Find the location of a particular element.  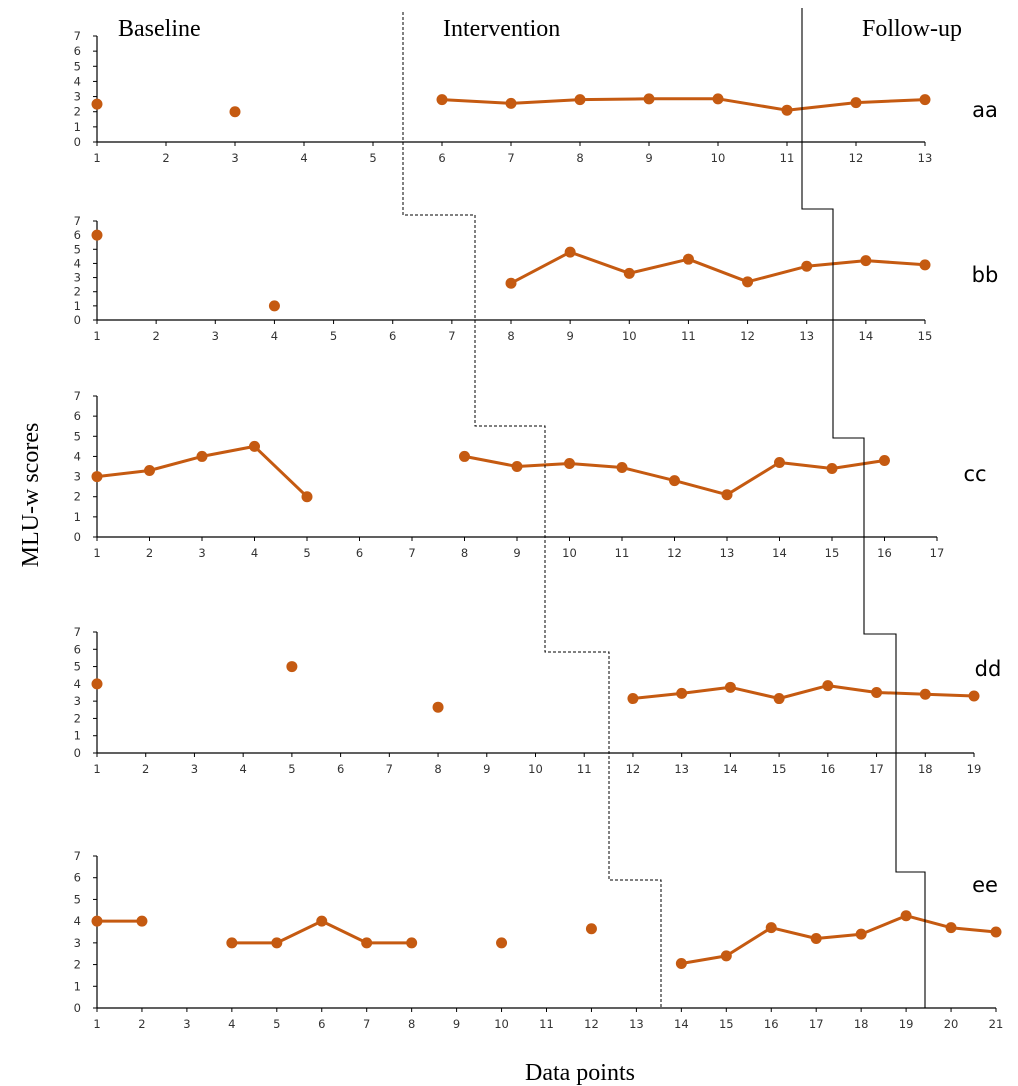

participant-label: ee is located at coordinates (985, 885).